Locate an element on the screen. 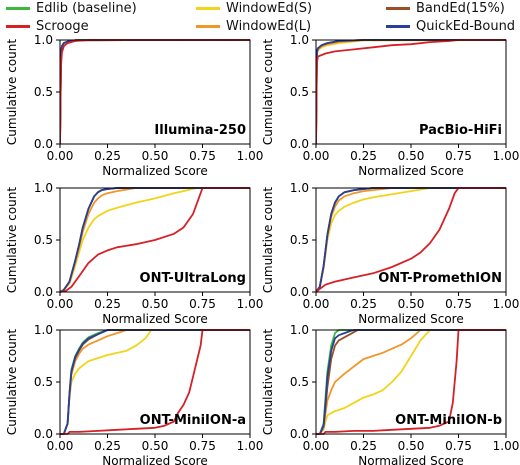 The height and width of the screenshot is (465, 520). panel-title: ONT-MiniION-b is located at coordinates (448, 420).